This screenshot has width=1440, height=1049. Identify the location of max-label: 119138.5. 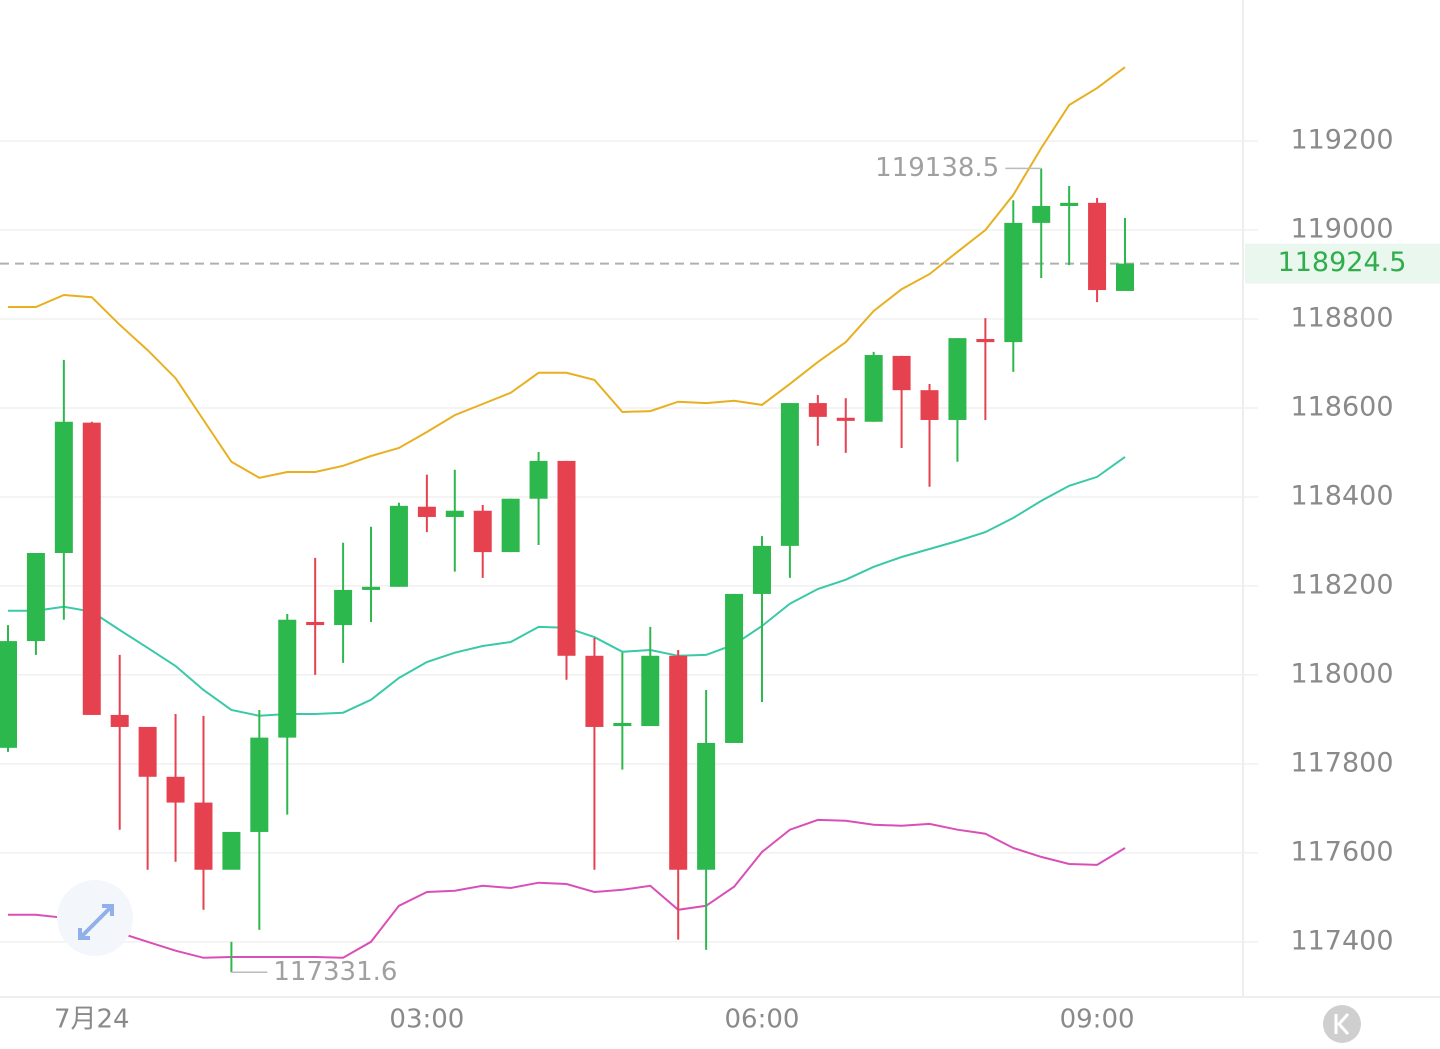
(937, 168).